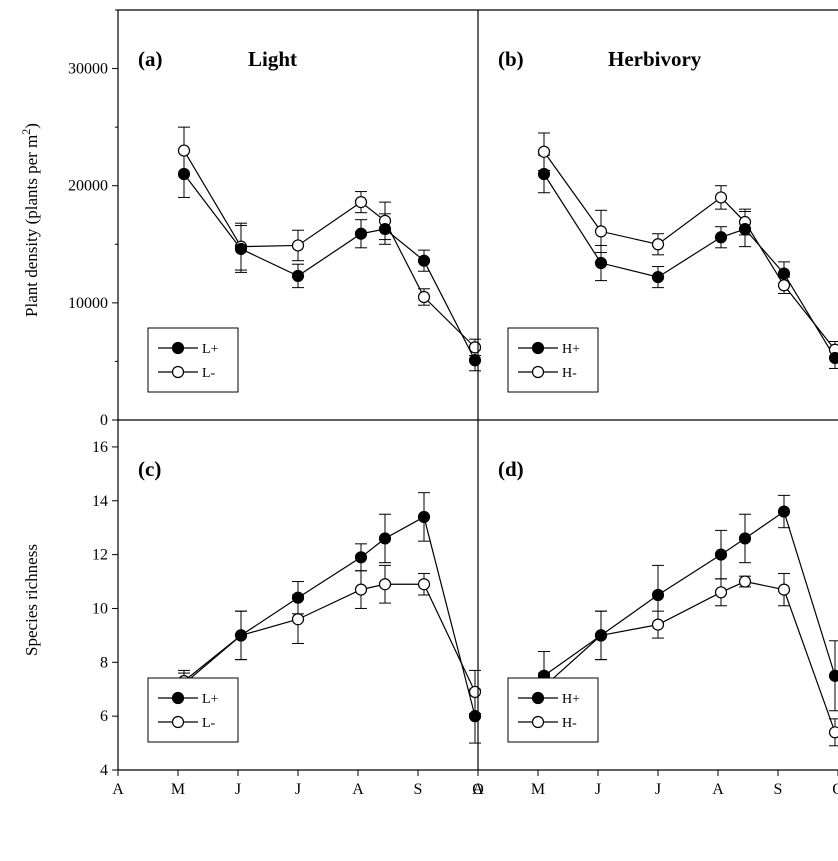 This screenshot has width=838, height=861. I want to click on panel-title: Light, so click(272, 59).